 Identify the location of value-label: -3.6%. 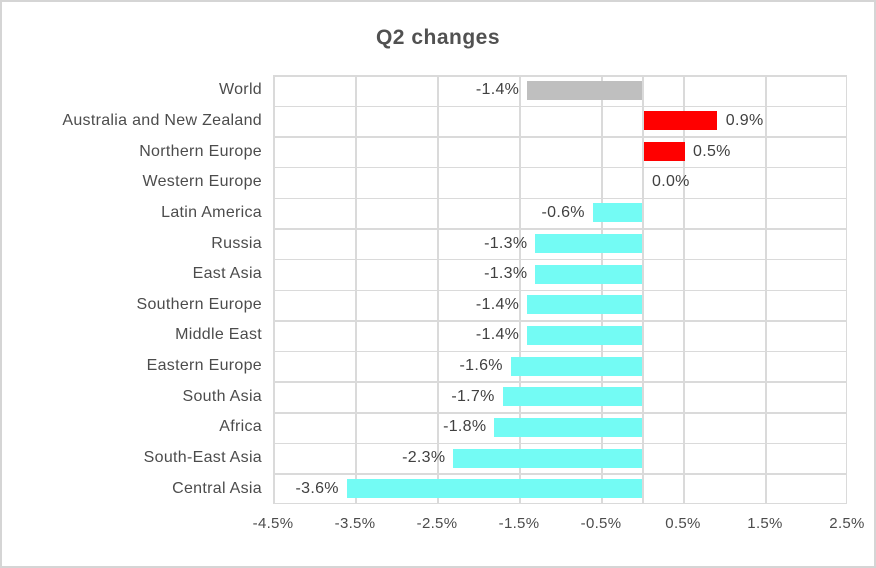
(317, 488).